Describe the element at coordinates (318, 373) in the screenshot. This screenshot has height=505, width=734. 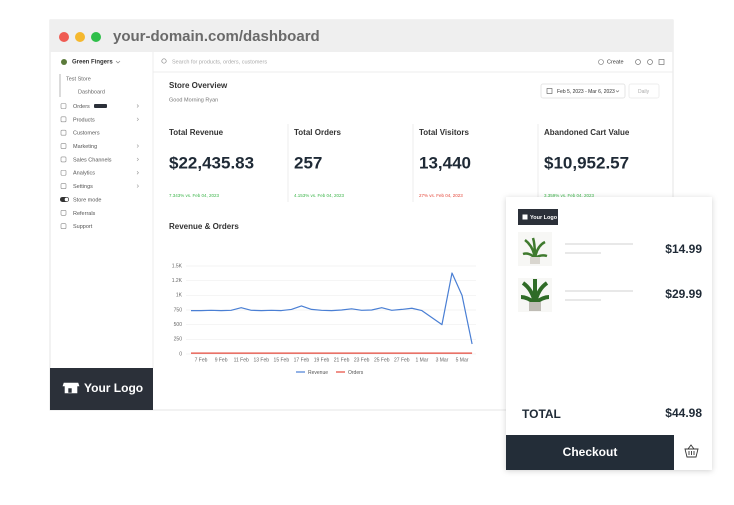
I see `legend-label: Revenue` at that location.